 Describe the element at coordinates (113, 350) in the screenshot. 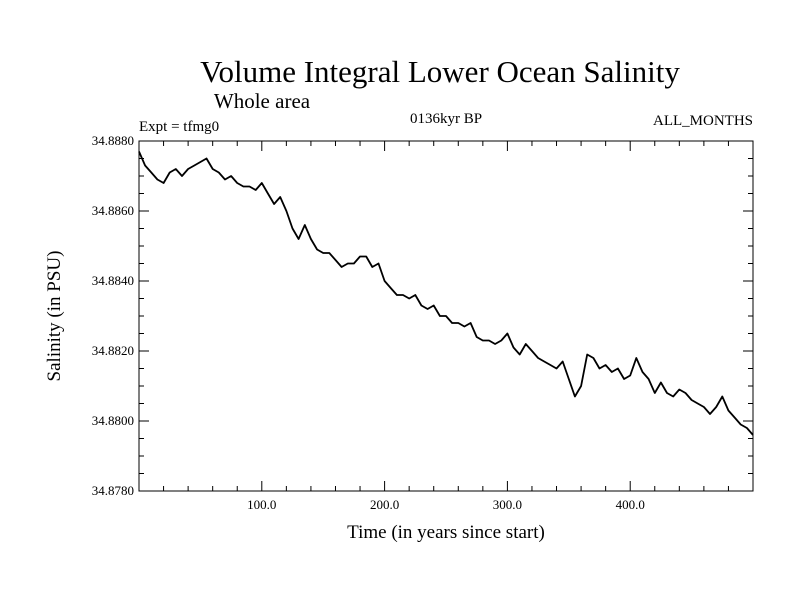

I see `y-tick-label: 34.8820` at that location.